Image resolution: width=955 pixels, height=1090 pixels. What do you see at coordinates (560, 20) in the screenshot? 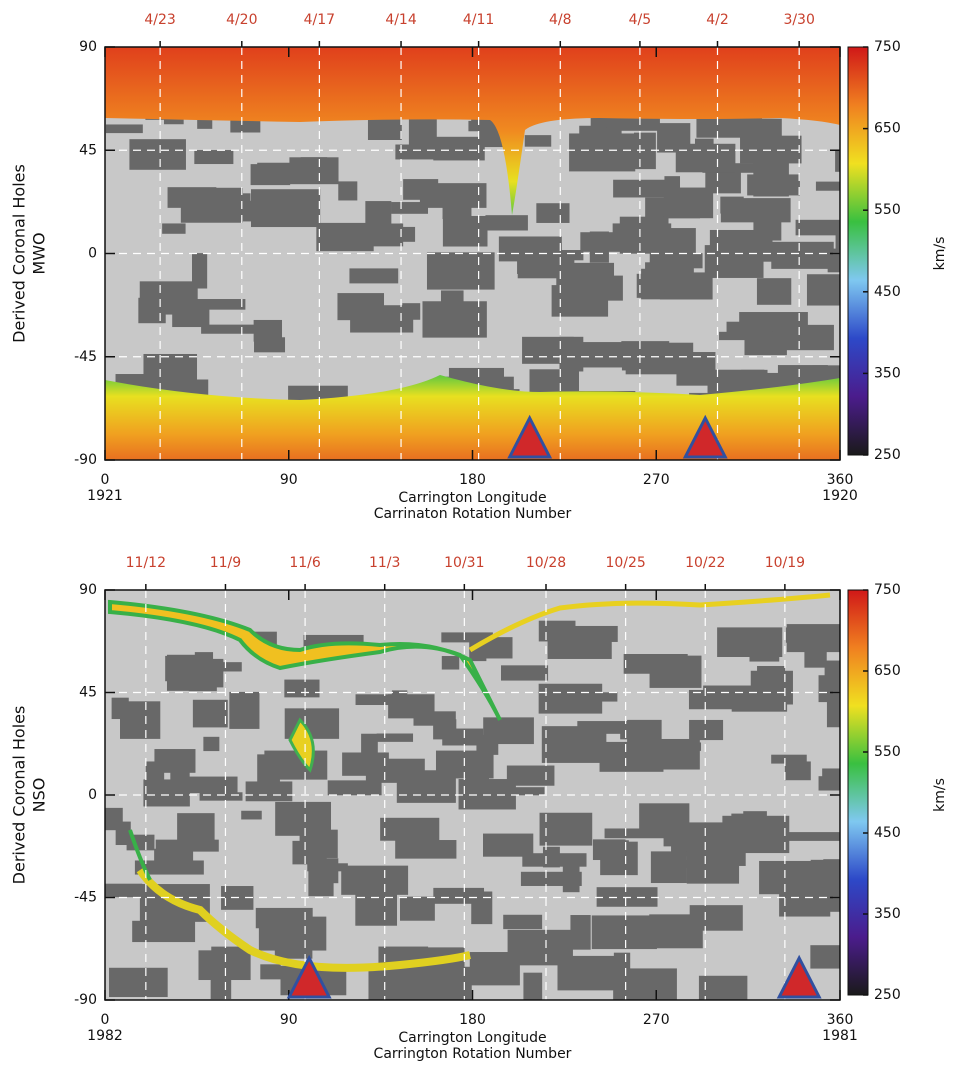
I see `date-label: 4/8` at bounding box center [560, 20].